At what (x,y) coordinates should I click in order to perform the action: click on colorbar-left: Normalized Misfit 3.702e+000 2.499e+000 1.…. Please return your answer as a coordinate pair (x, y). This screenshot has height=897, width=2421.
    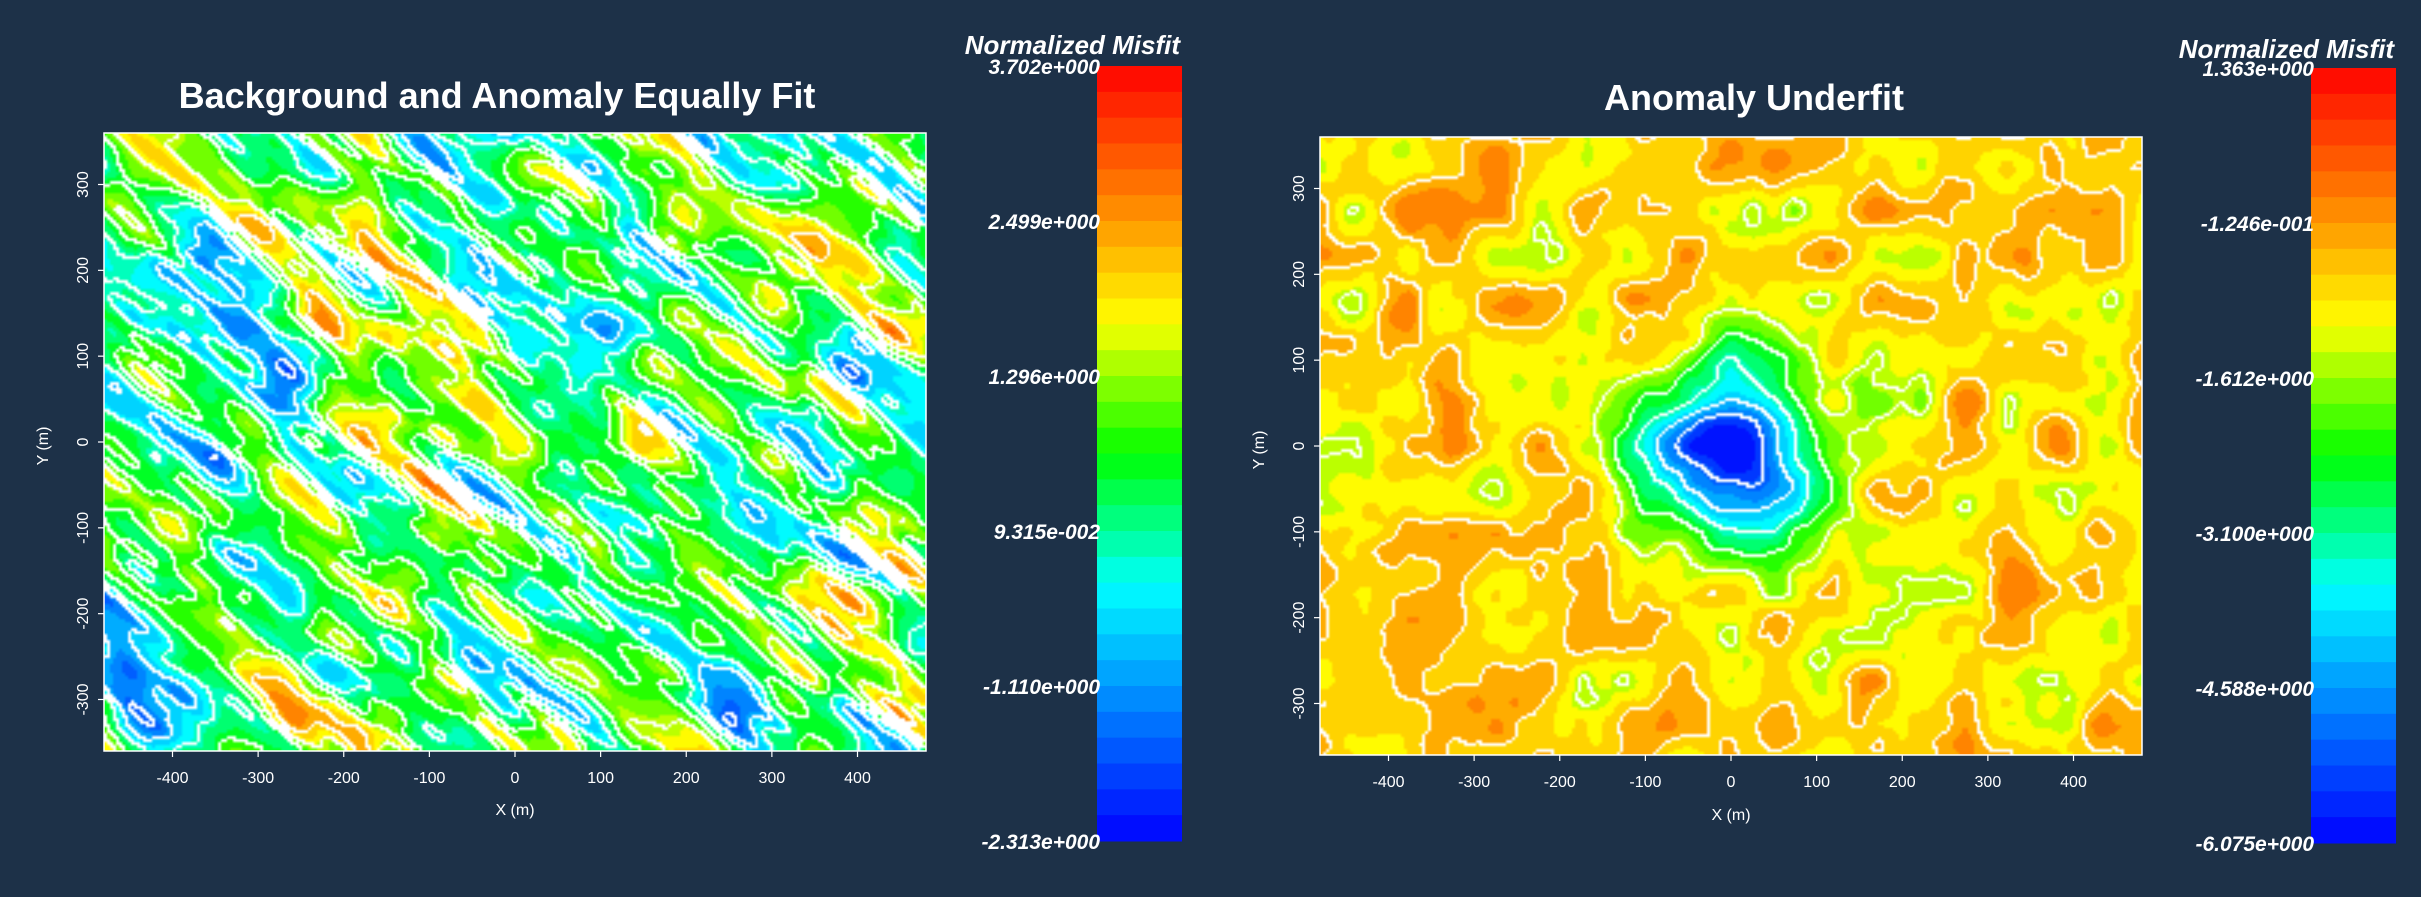
    Looking at the image, I should click on (1073, 442).